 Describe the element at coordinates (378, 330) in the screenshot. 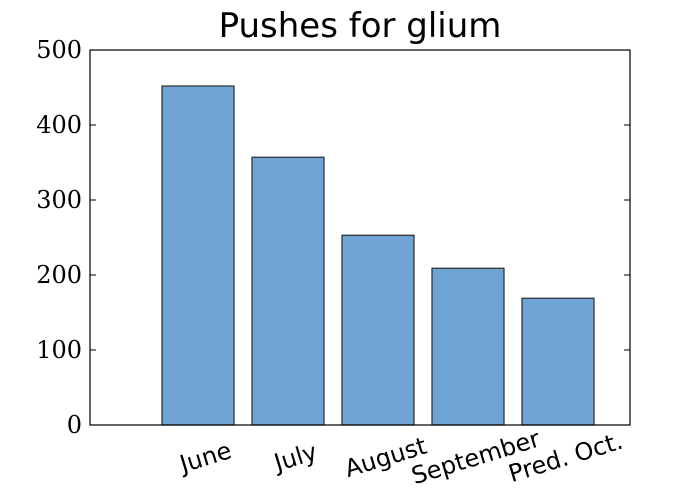

I see `bar-august` at that location.